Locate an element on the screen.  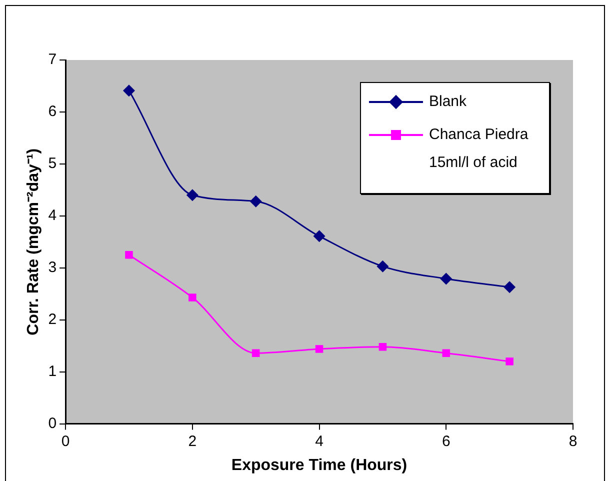
x-axis-title: Exposure Time (Hours) is located at coordinates (319, 465).